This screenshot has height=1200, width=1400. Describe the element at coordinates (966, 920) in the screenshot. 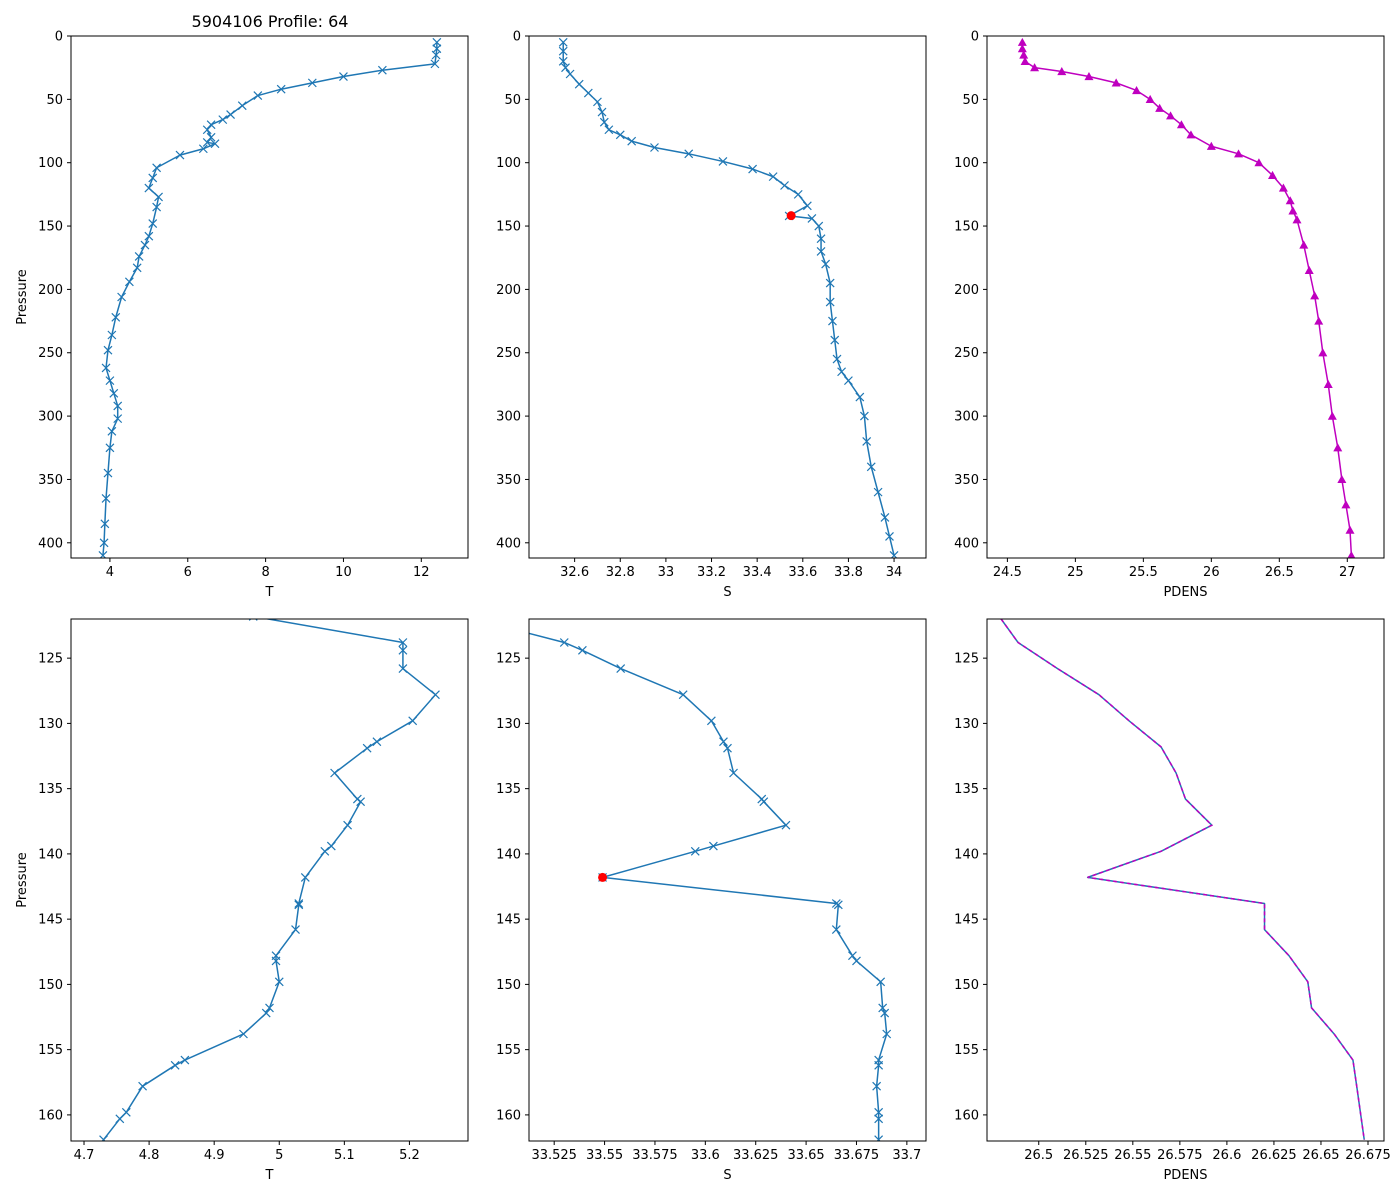

I see `y-tick-label: 145` at that location.